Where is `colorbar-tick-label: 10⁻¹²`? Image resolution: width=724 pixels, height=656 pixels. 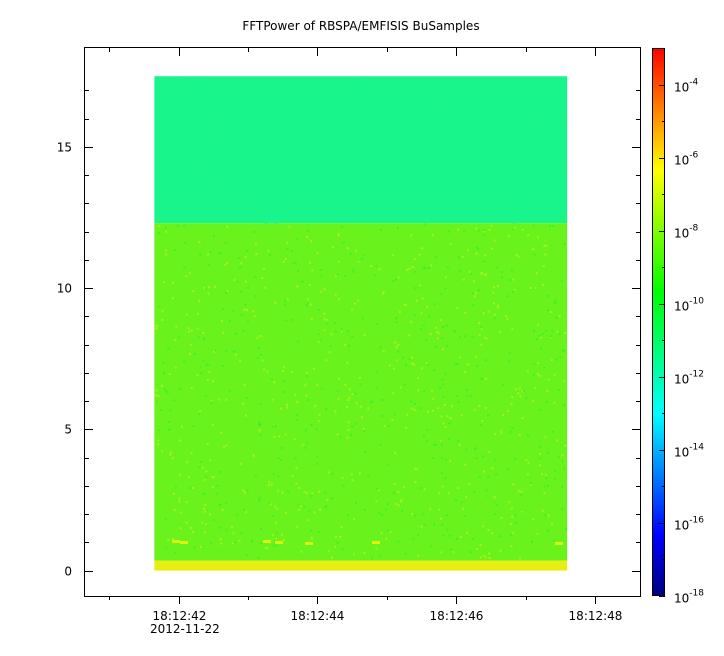 colorbar-tick-label: 10⁻¹² is located at coordinates (689, 378).